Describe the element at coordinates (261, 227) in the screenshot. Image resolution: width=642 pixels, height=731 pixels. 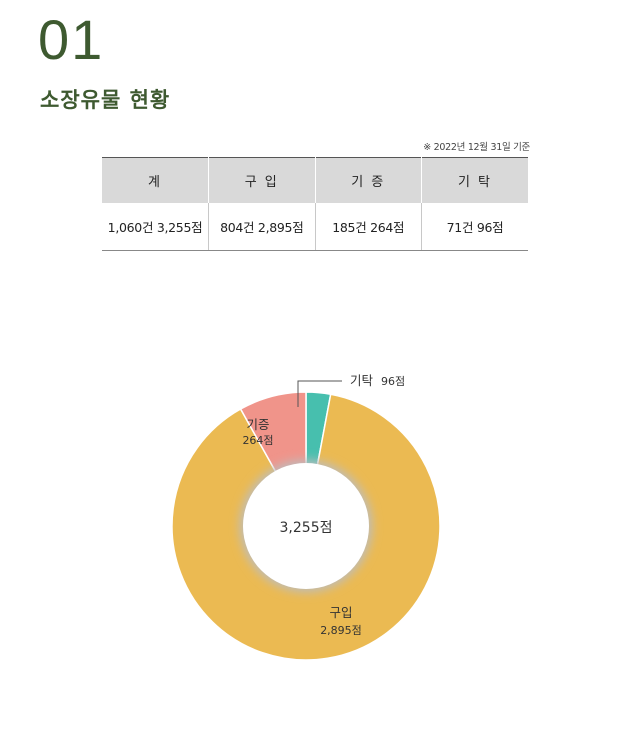
I see `cell-purchase: 804건 2,895점` at that location.